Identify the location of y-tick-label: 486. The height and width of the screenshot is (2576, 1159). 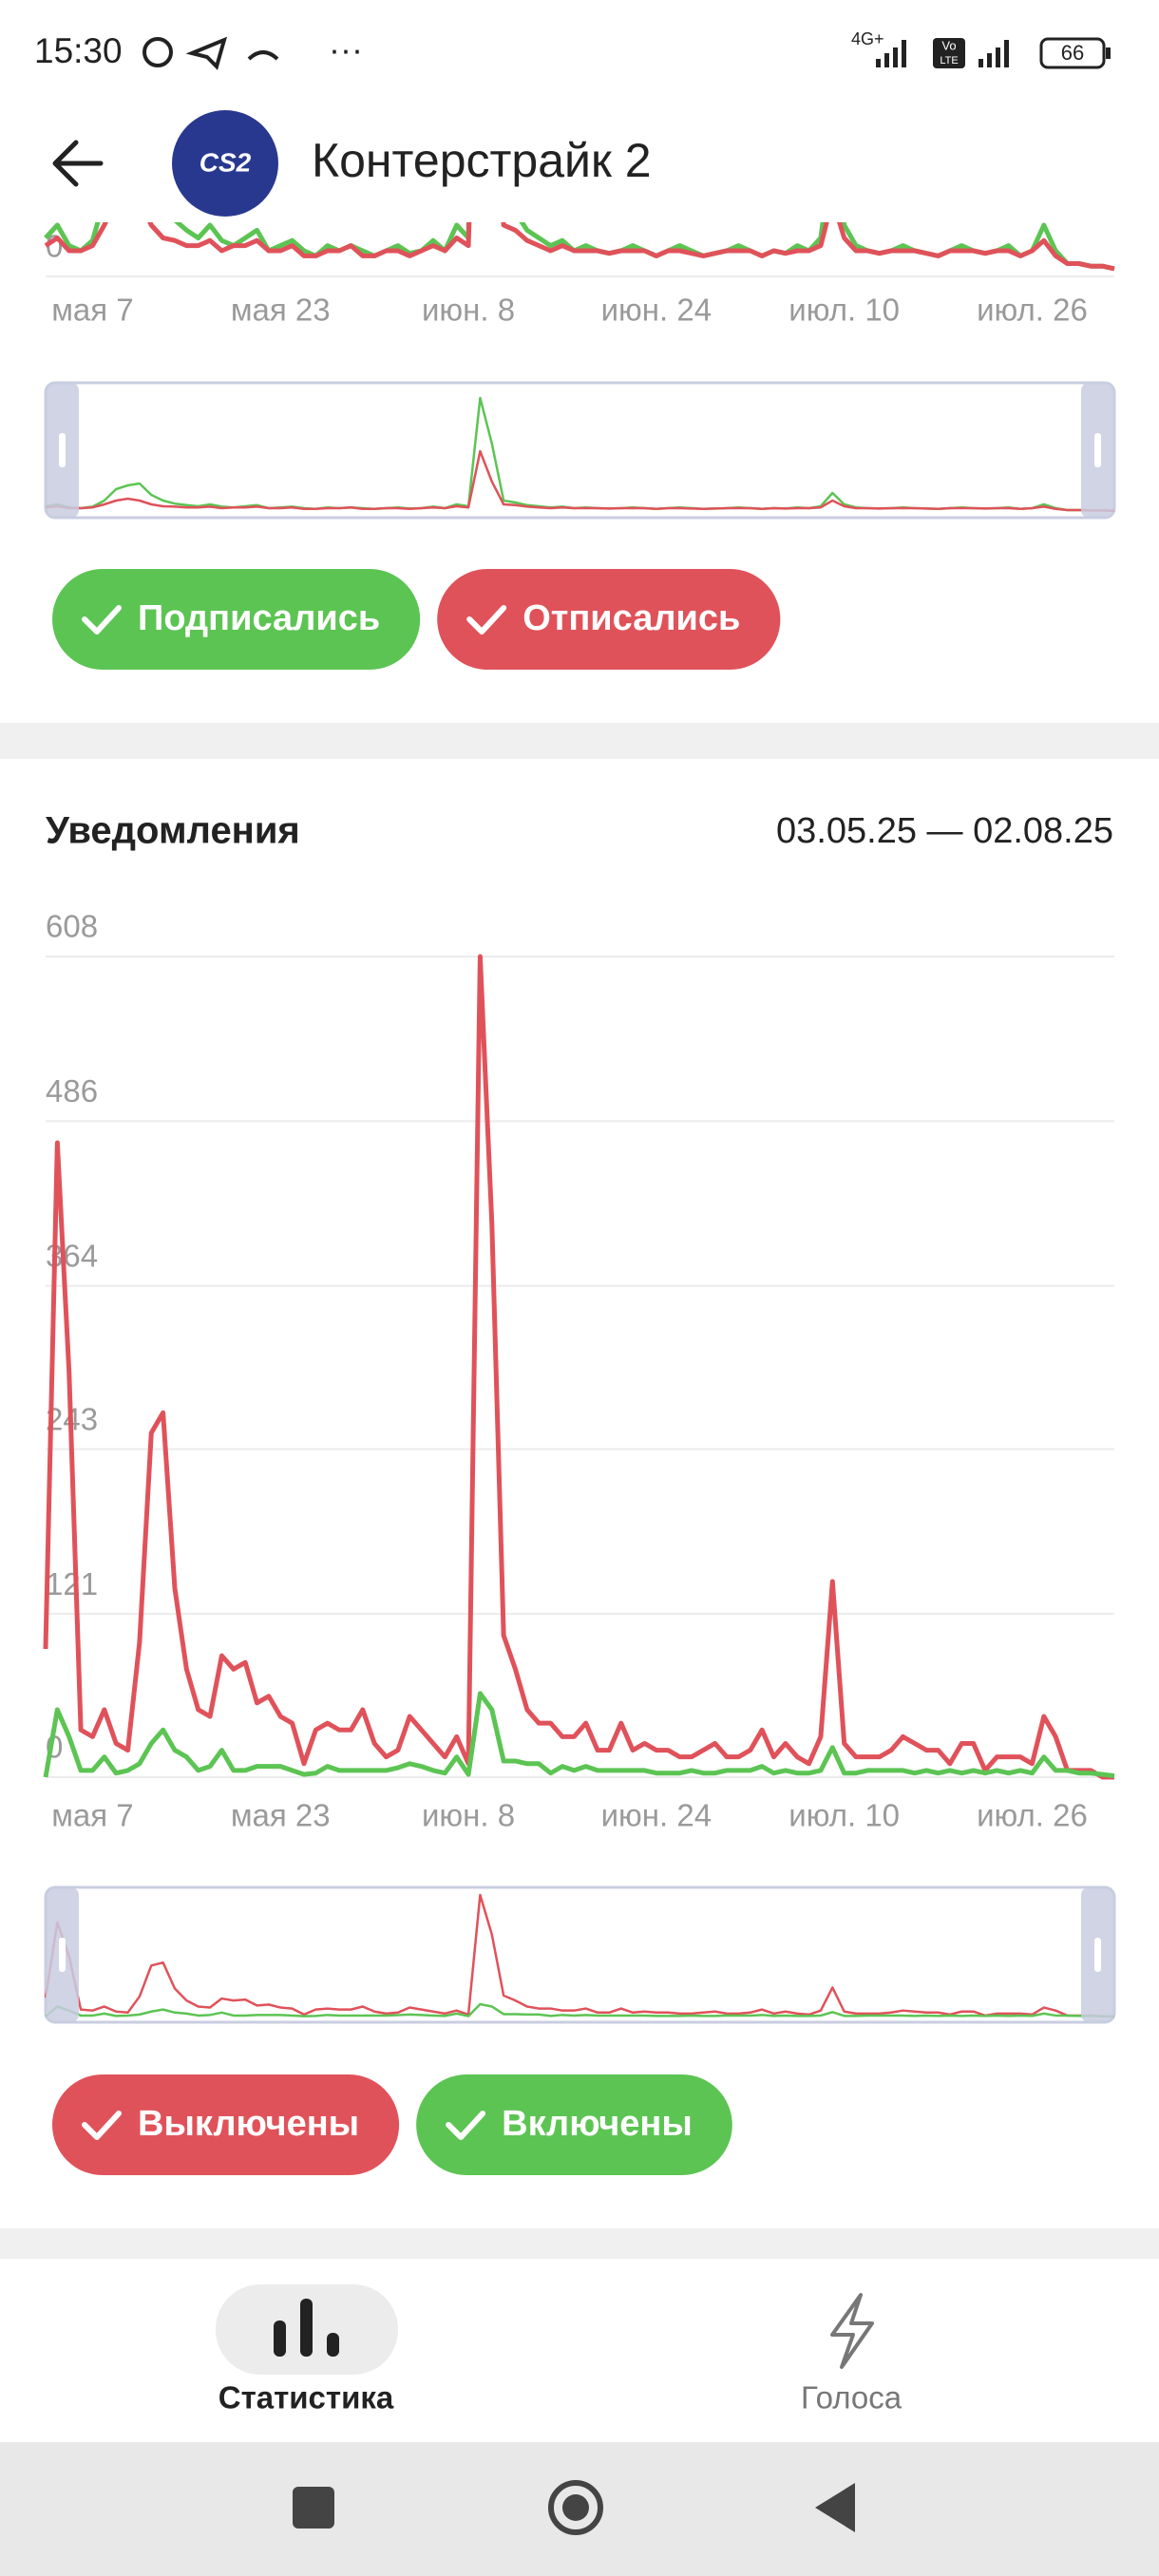
(72, 1090).